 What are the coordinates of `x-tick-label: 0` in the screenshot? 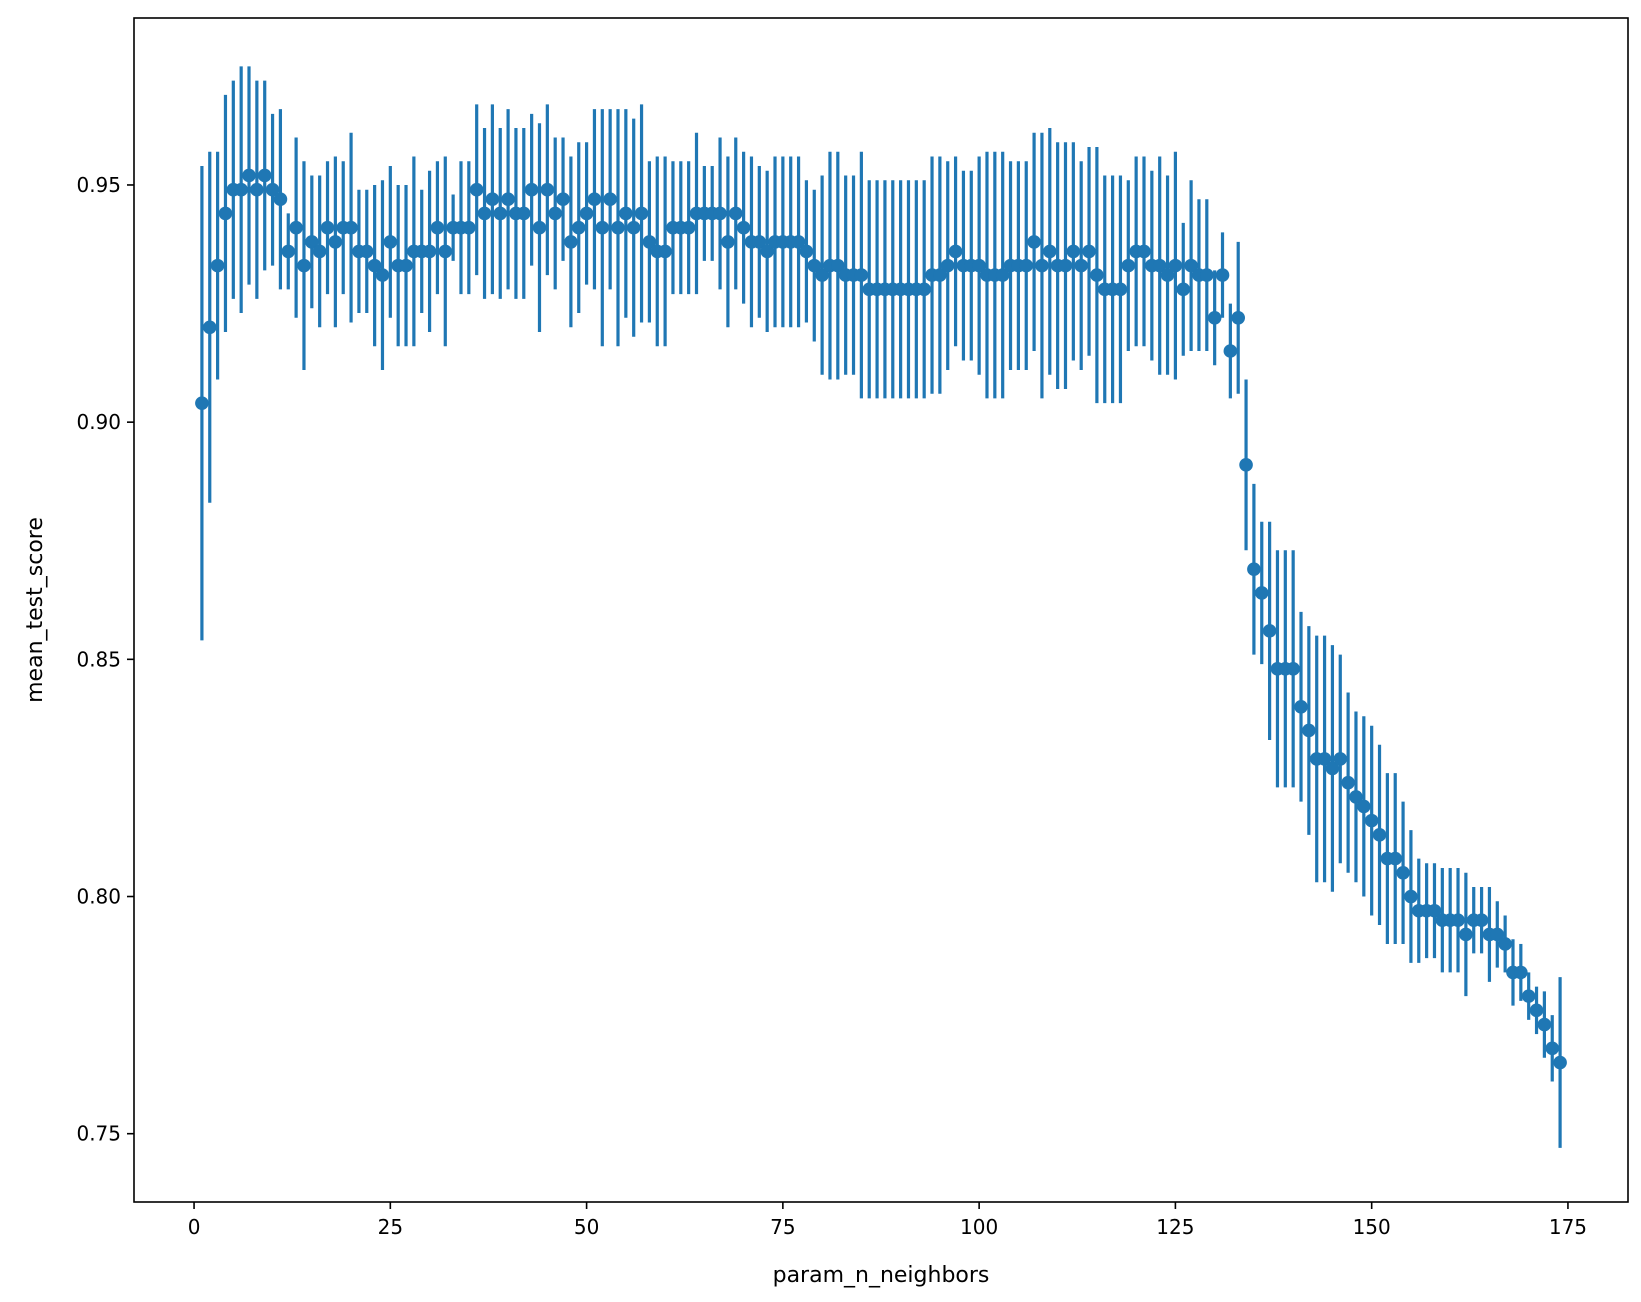 It's located at (194, 1227).